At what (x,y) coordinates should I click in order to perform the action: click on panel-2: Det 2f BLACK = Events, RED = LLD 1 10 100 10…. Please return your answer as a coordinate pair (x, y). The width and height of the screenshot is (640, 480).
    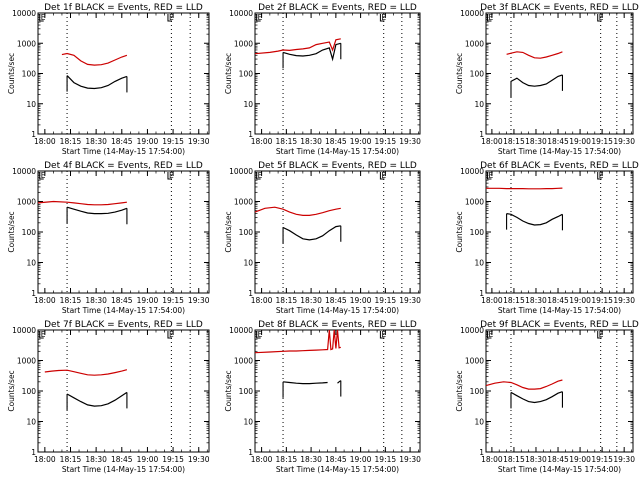
    Looking at the image, I should click on (322, 79).